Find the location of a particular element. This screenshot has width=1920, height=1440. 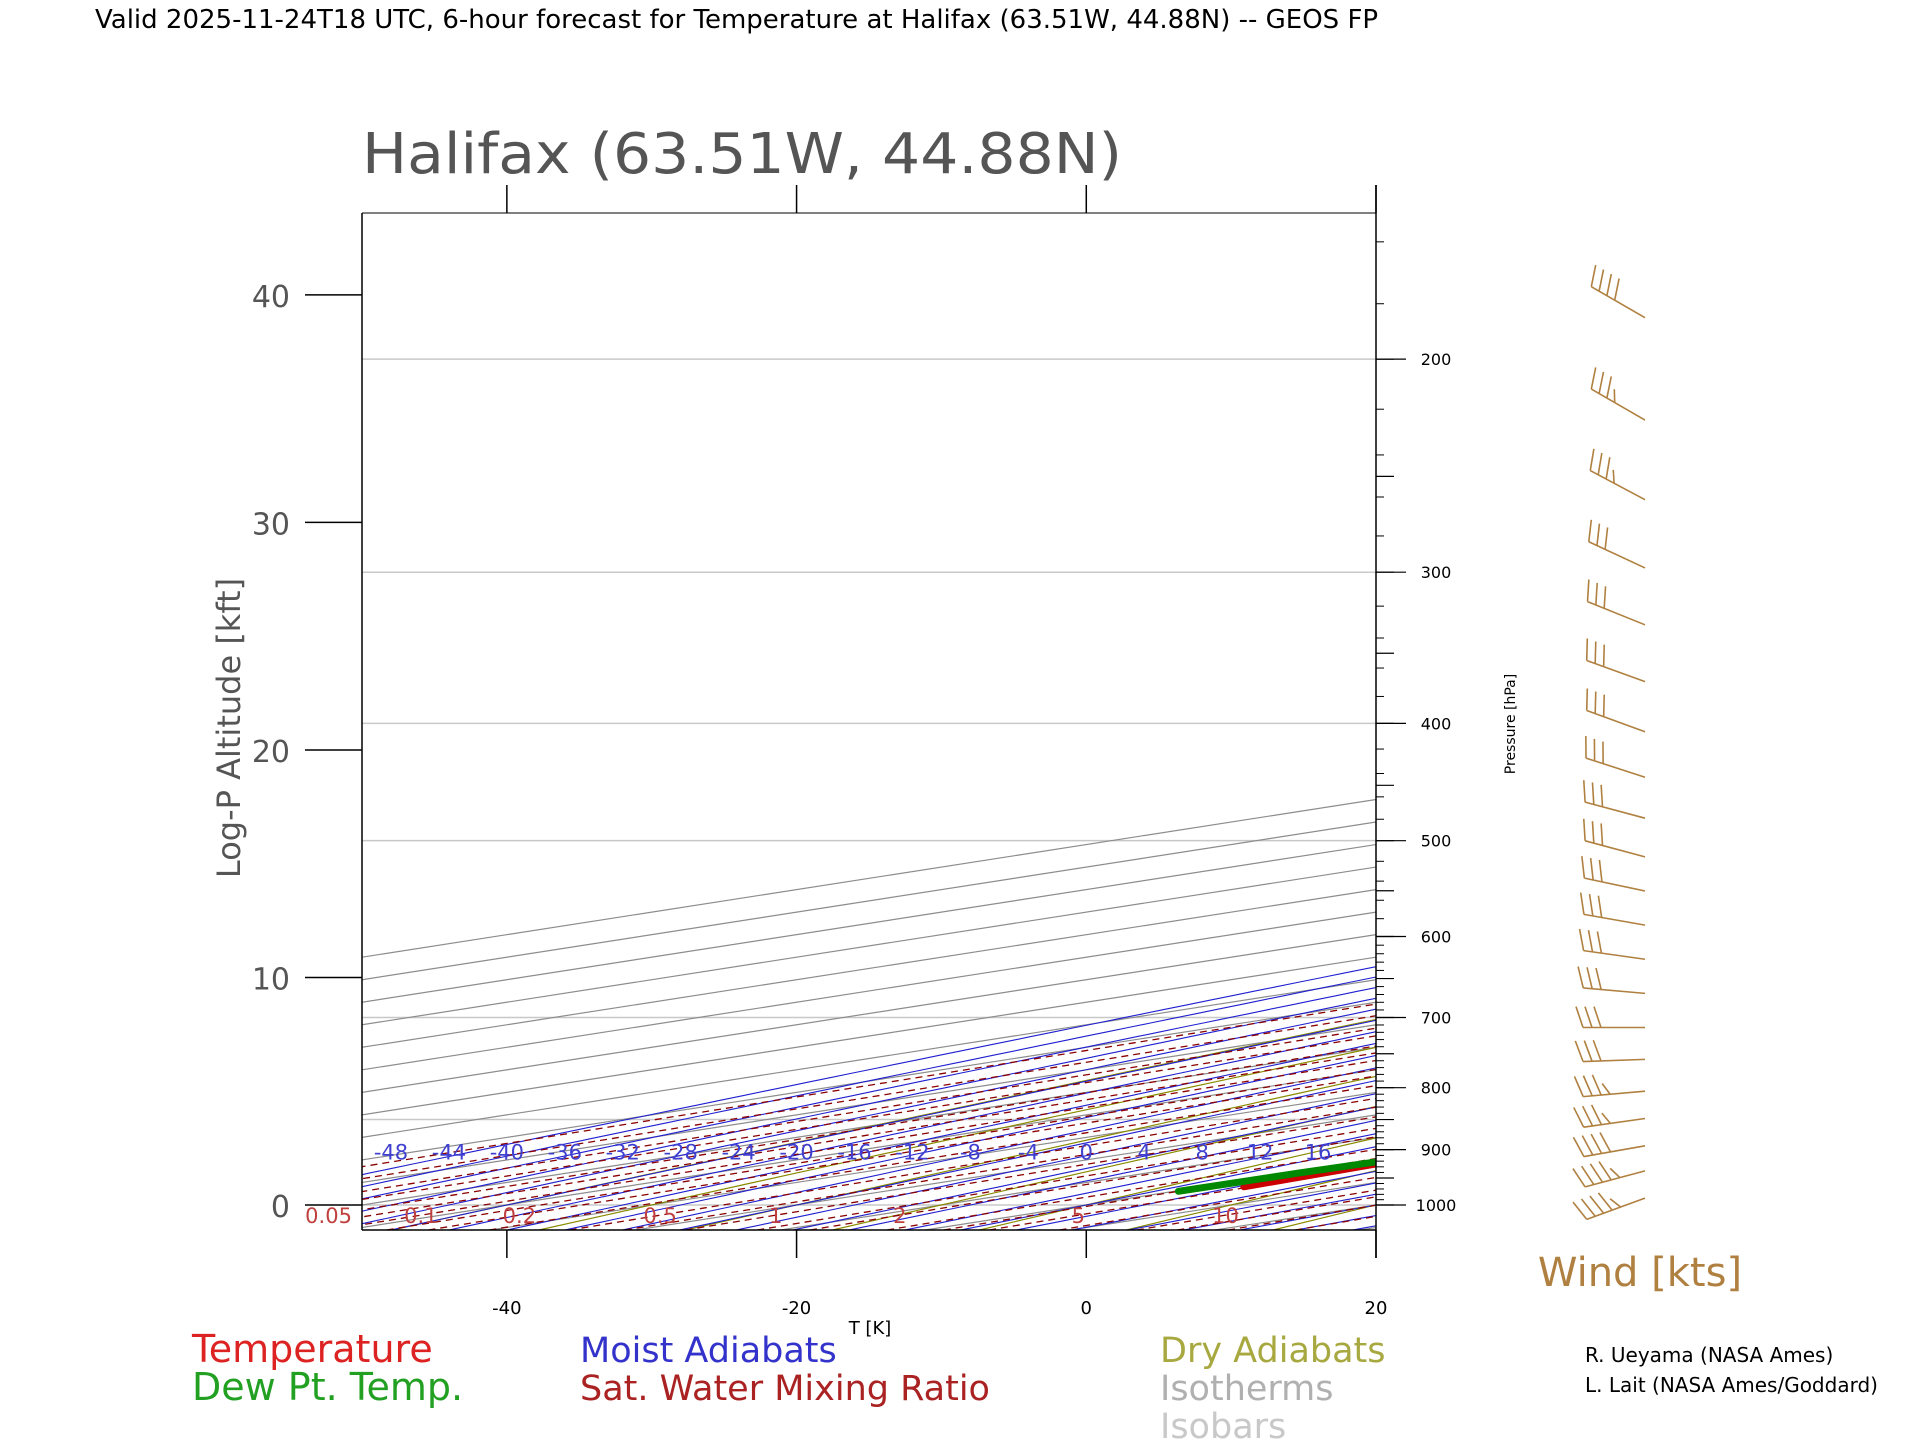

pressure-tick-label: 800 is located at coordinates (1436, 1088).